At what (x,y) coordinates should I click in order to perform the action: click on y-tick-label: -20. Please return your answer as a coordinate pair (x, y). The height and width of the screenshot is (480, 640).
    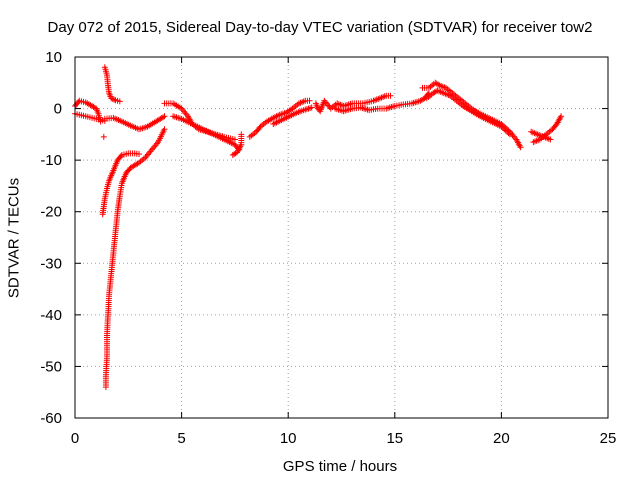
    Looking at the image, I should click on (51, 212).